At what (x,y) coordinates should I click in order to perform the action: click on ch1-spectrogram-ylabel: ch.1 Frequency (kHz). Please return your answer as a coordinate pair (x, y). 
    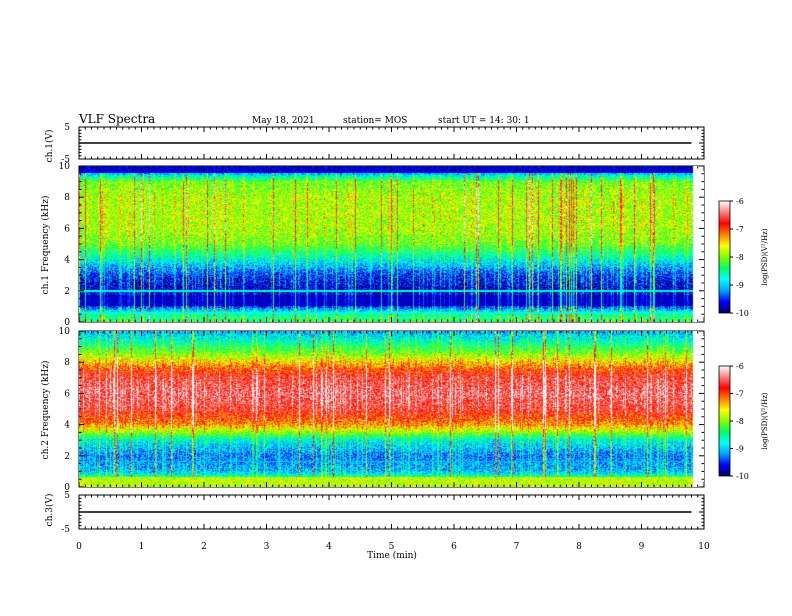
    Looking at the image, I should click on (45, 245).